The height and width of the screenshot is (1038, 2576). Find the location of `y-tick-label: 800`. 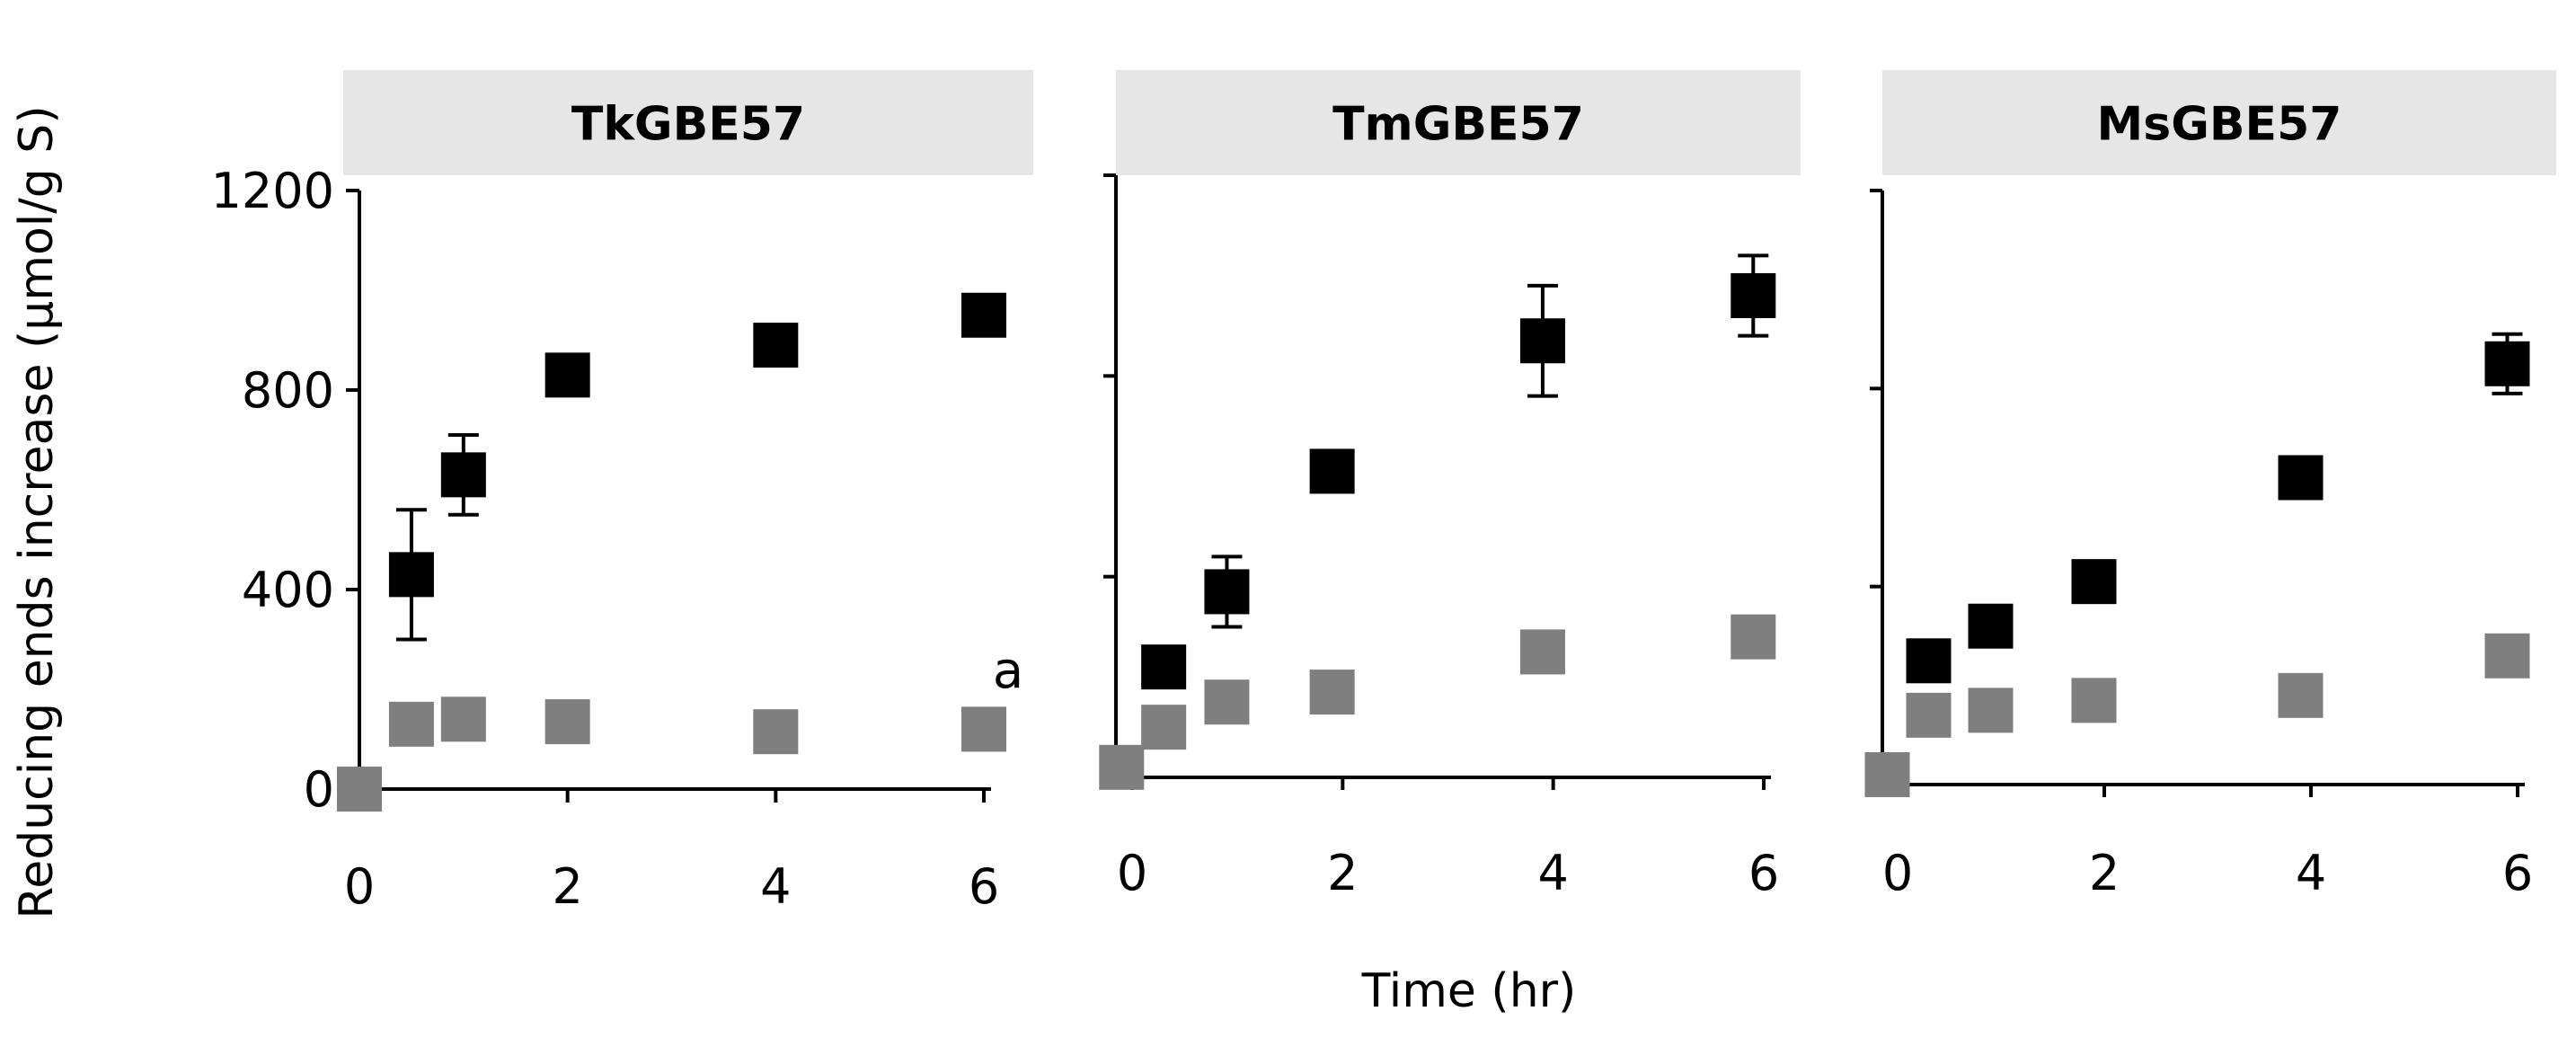

y-tick-label: 800 is located at coordinates (288, 390).